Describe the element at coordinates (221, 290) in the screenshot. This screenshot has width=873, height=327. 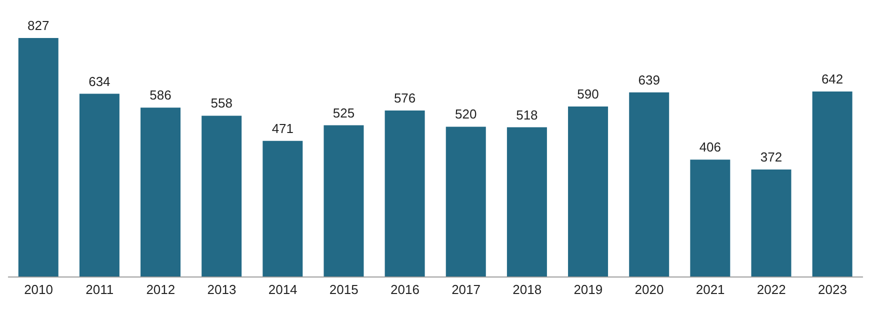
I see `x-tick-label: 2013` at that location.